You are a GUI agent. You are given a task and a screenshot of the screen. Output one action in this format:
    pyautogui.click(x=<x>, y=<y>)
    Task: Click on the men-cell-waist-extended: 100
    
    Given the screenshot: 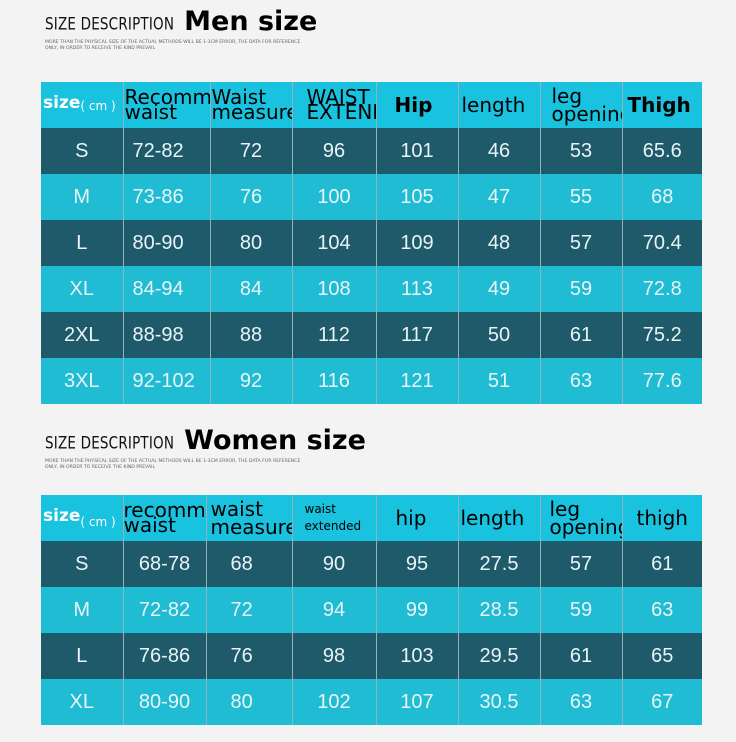 What is the action you would take?
    pyautogui.click(x=334, y=197)
    